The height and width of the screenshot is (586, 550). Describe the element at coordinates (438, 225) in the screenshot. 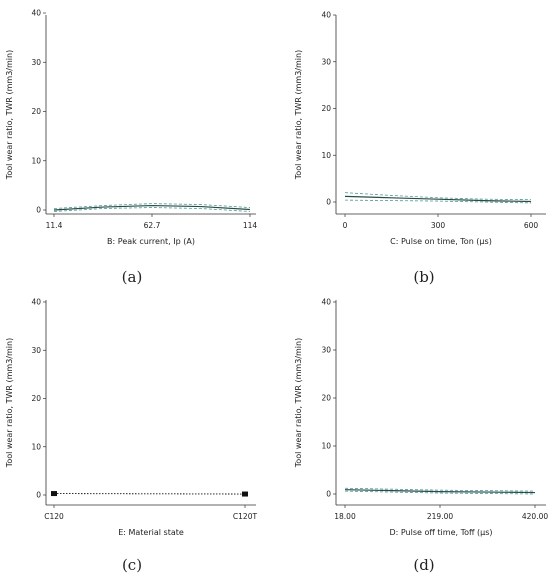

I see `x-tick-label: 300` at that location.